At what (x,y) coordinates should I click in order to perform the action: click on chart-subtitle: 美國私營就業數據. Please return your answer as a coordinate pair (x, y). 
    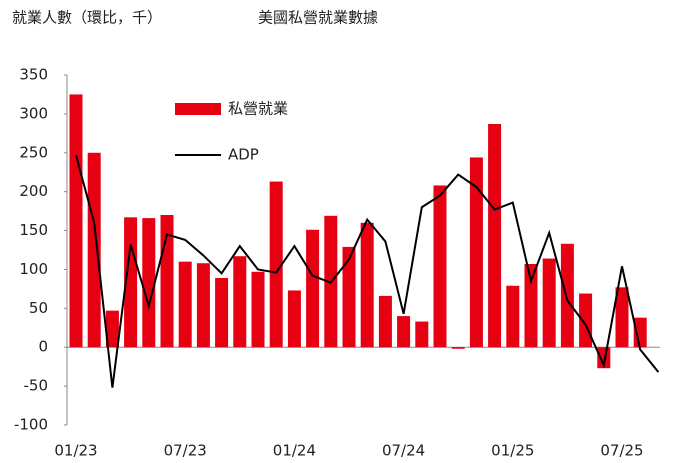
    Looking at the image, I should click on (318, 18).